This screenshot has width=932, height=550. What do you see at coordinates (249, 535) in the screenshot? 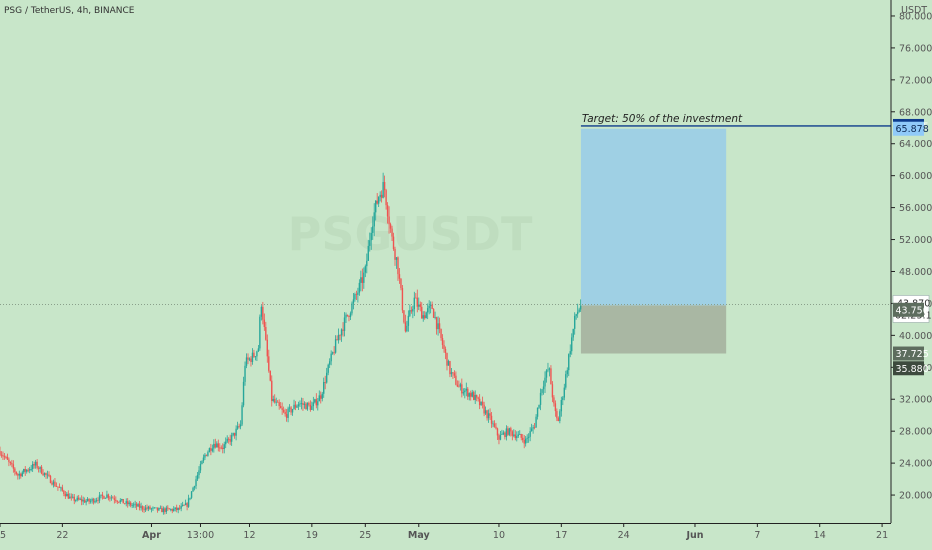
I see `time-tick-label: 12` at bounding box center [249, 535].